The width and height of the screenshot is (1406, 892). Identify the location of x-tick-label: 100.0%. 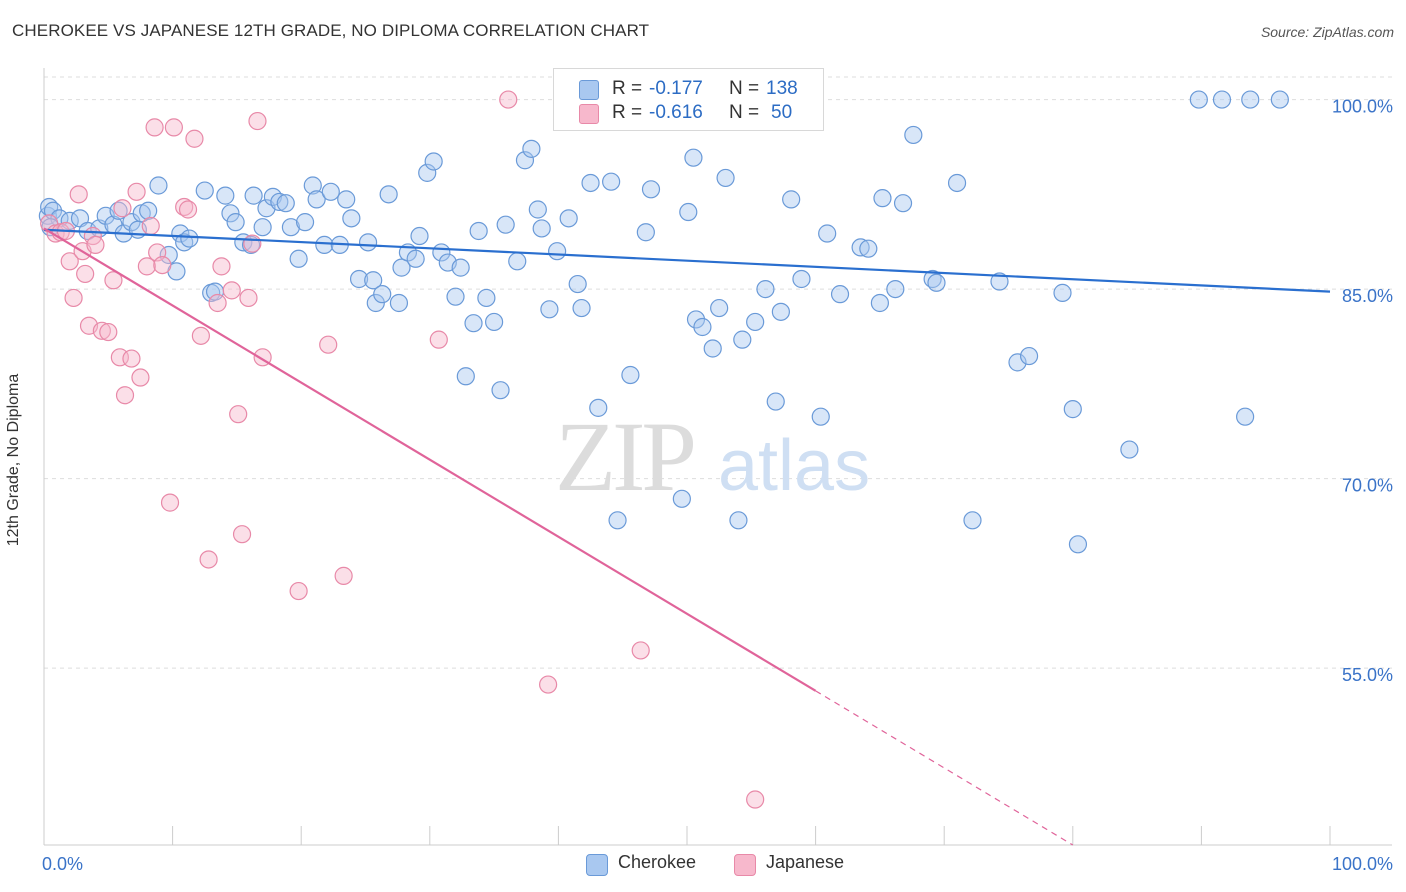
(1362, 864).